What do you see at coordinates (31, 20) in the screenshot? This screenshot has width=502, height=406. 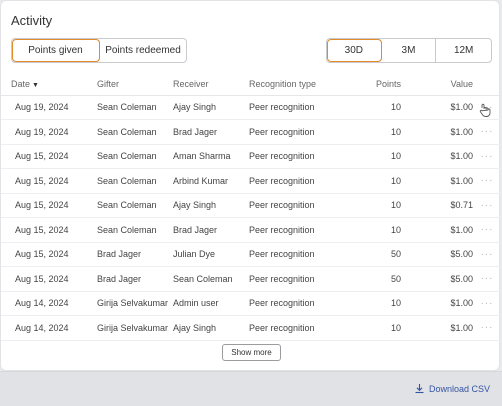 I see `page-title: Activity` at bounding box center [31, 20].